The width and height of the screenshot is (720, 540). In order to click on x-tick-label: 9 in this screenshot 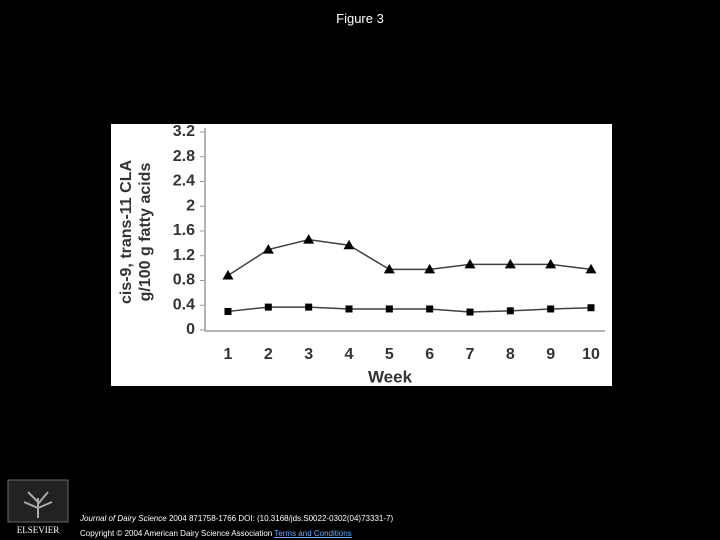, I will do `click(550, 354)`.